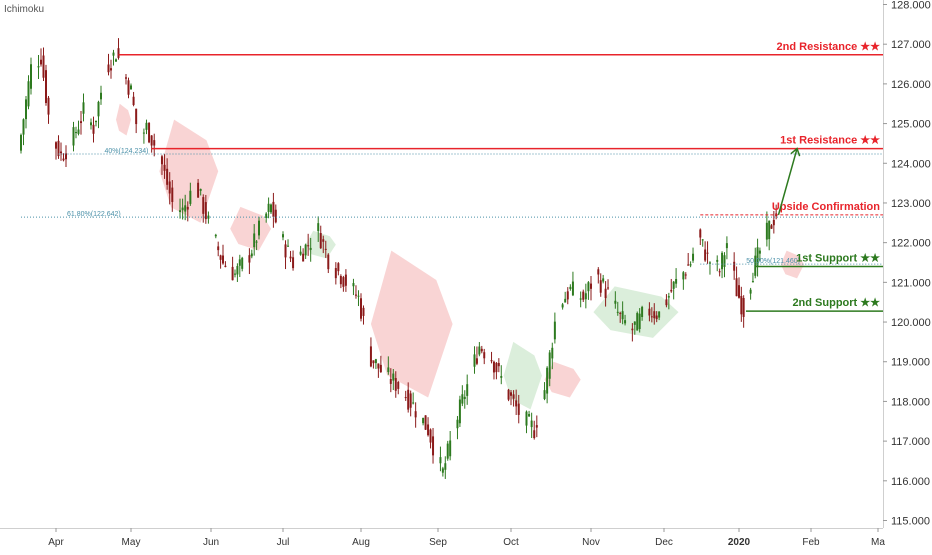 This screenshot has height=555, width=932. What do you see at coordinates (127, 151) in the screenshot?
I see `fib-level-label: 40%(124.234)` at bounding box center [127, 151].